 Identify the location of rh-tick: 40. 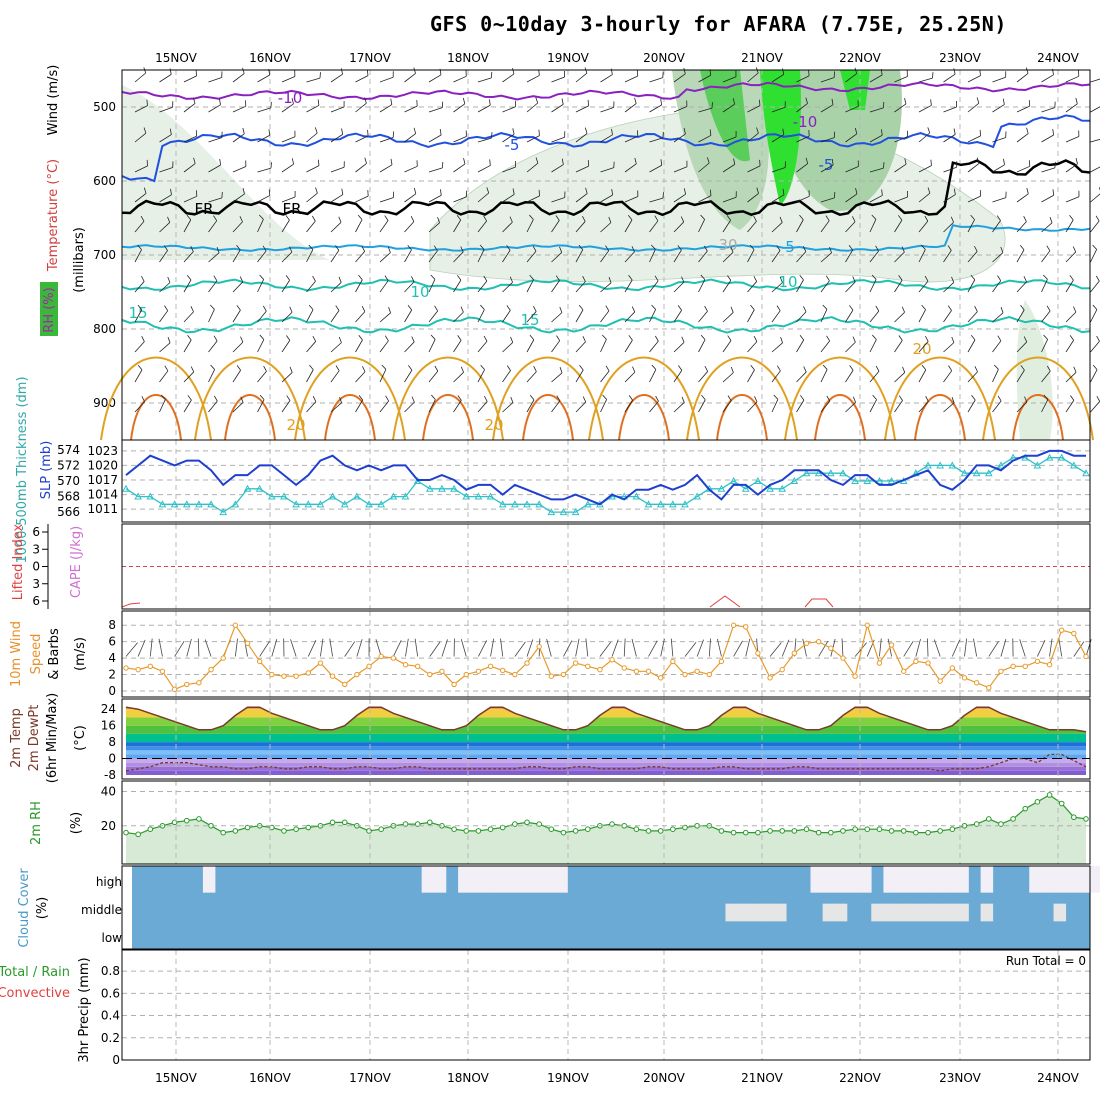
(108, 792).